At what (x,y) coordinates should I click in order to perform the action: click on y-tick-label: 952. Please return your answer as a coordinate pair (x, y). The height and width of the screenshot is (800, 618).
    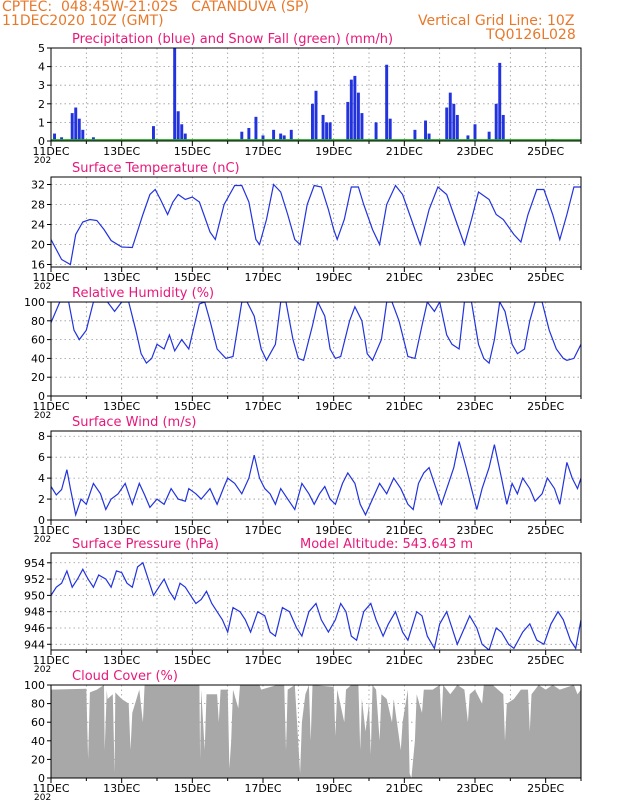
    Looking at the image, I should click on (34, 579).